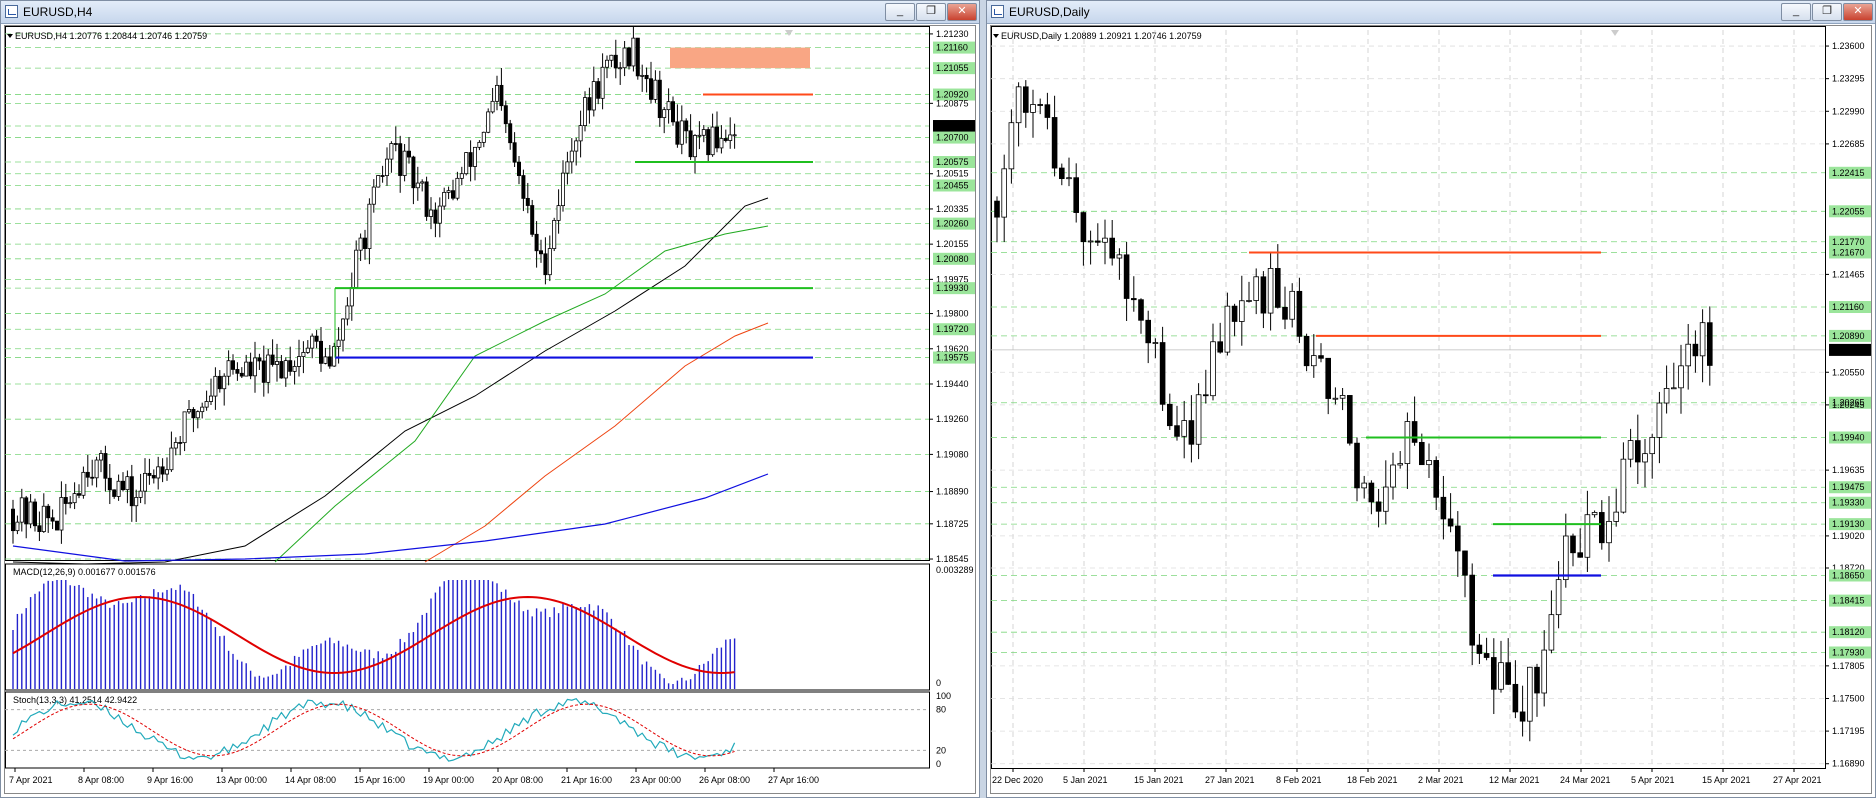 The width and height of the screenshot is (1876, 798). I want to click on time-tick-label: 2 Mar 2021, so click(1441, 780).